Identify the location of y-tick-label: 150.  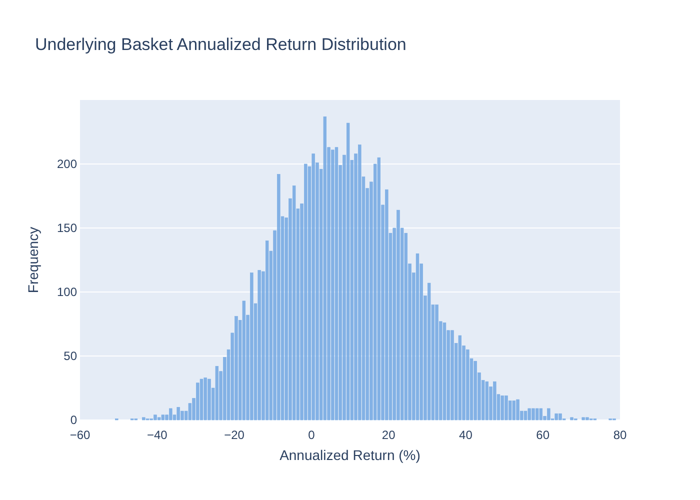
(67, 228).